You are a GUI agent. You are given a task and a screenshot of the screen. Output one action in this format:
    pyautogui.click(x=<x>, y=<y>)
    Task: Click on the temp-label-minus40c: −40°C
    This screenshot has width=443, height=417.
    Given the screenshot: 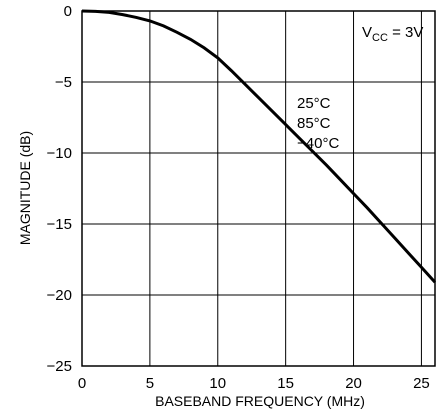 What is the action you would take?
    pyautogui.click(x=318, y=143)
    